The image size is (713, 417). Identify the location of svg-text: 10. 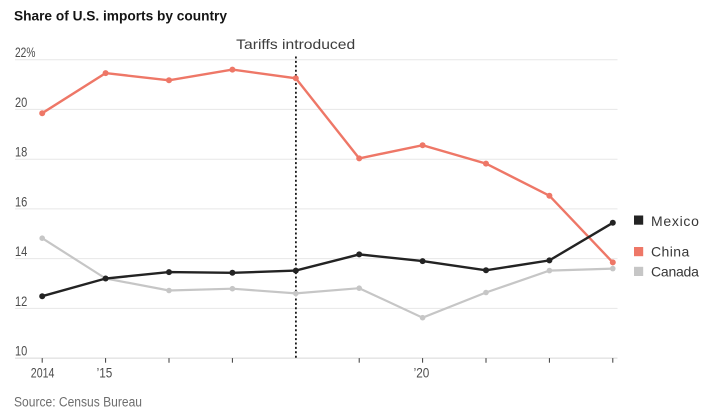
(21, 351).